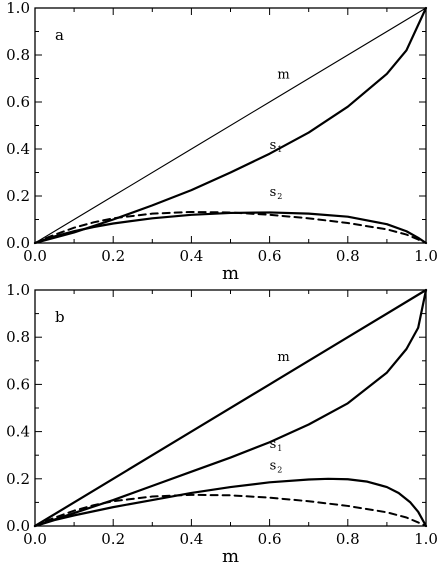  What do you see at coordinates (59, 35) in the screenshot?
I see `panel-label: a` at bounding box center [59, 35].